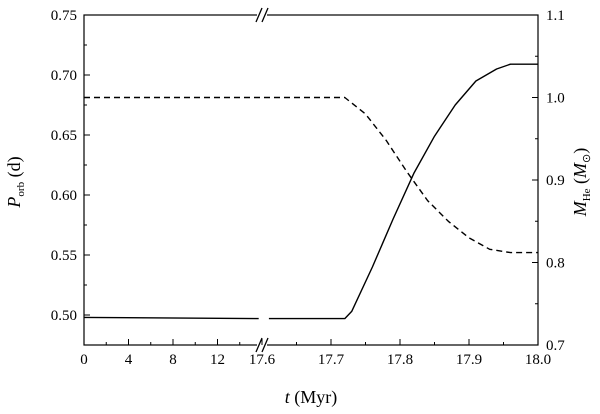 This screenshot has height=414, width=600. Describe the element at coordinates (555, 264) in the screenshot. I see `y-right-tick-label: 0.8` at that location.